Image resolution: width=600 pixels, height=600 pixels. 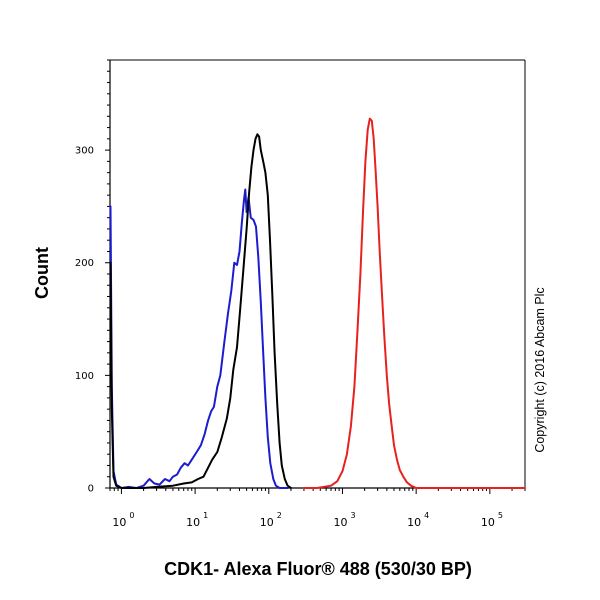 I want to click on x-tick-exponent: 4, so click(x=426, y=515).